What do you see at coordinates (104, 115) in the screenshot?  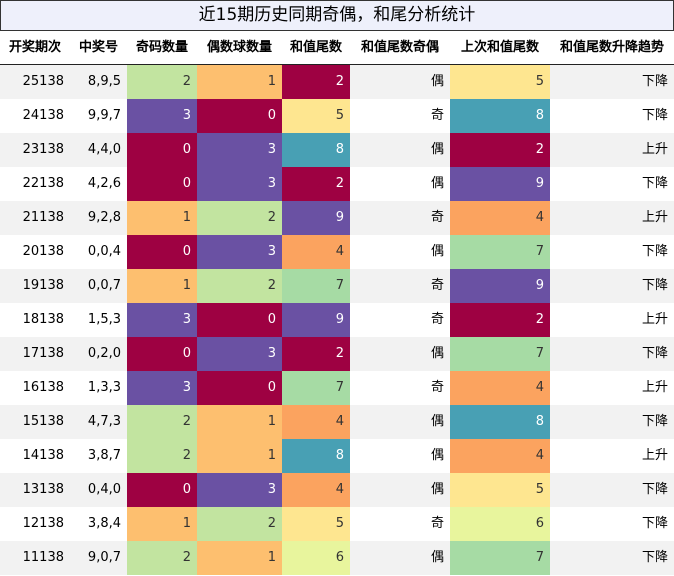 I see `table-cell: 9,9,7` at bounding box center [104, 115].